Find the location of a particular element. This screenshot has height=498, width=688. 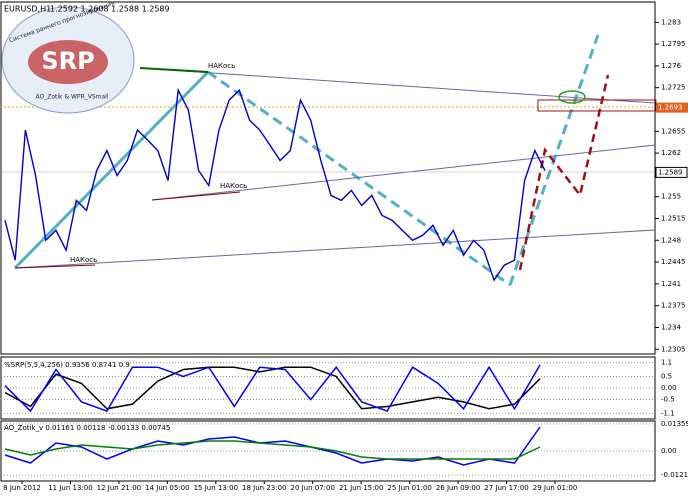

ind-tick-label: 1.1 is located at coordinates (666, 363).